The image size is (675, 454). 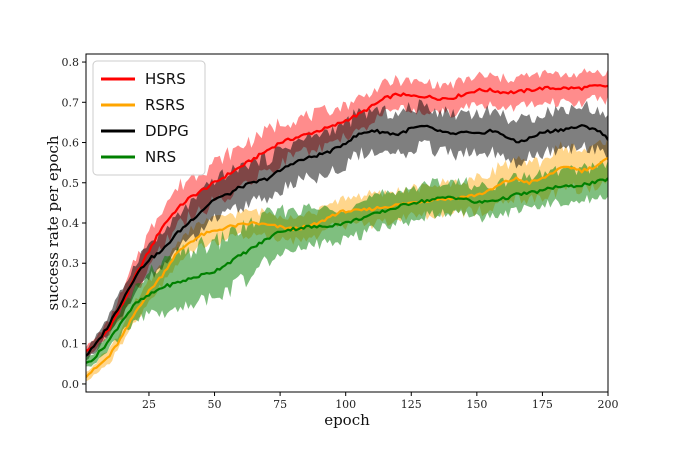 I want to click on y-axis-ticks: 0.0 0.1 0.2 0.3 0.4 0.5 0.6 0.7 0.8, so click(x=74, y=223).